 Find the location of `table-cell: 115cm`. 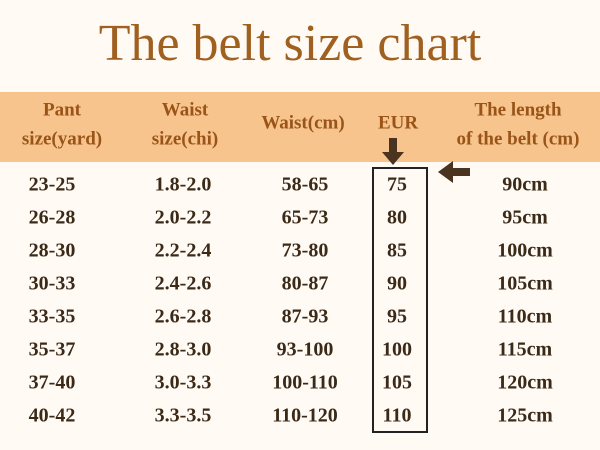

table-cell: 115cm is located at coordinates (525, 350).